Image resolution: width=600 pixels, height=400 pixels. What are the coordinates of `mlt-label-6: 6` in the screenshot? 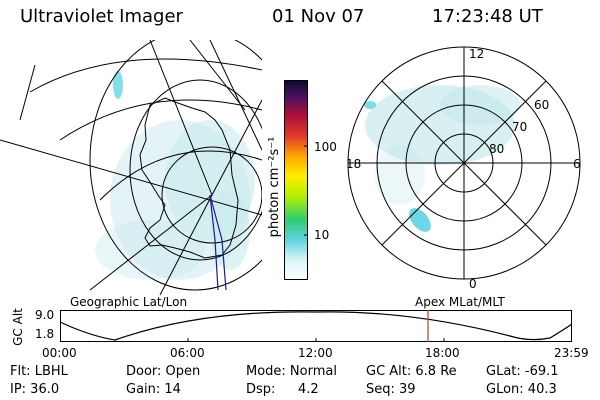 It's located at (577, 164).